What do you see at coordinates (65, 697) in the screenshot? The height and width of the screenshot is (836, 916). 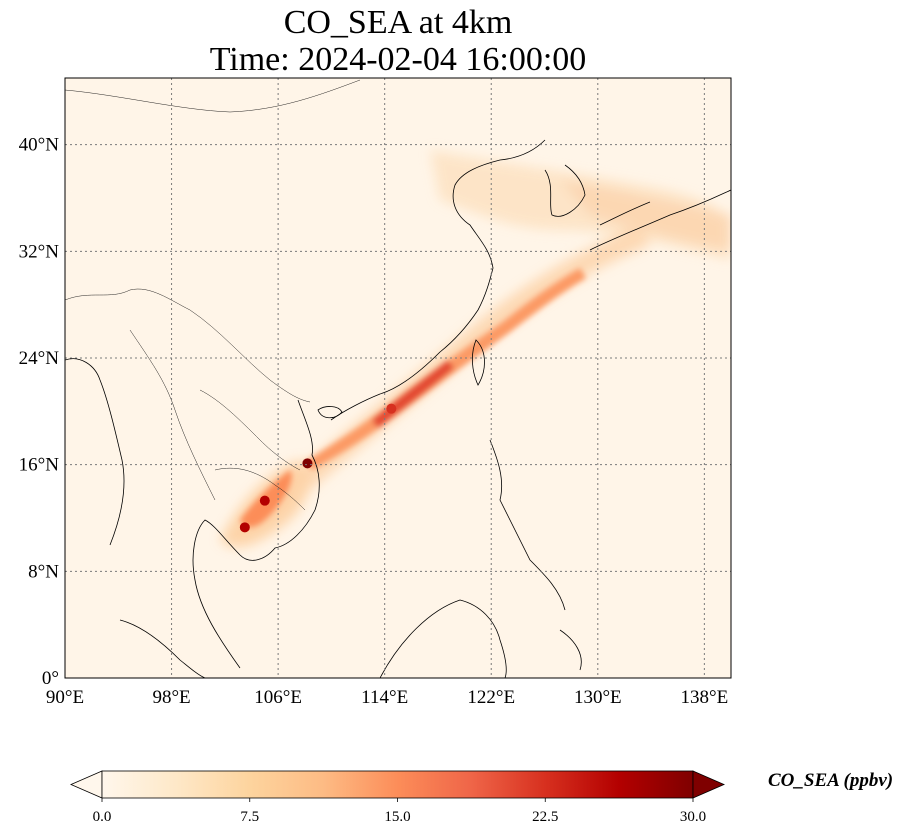 I see `lon-tick-label: 90°E` at bounding box center [65, 697].